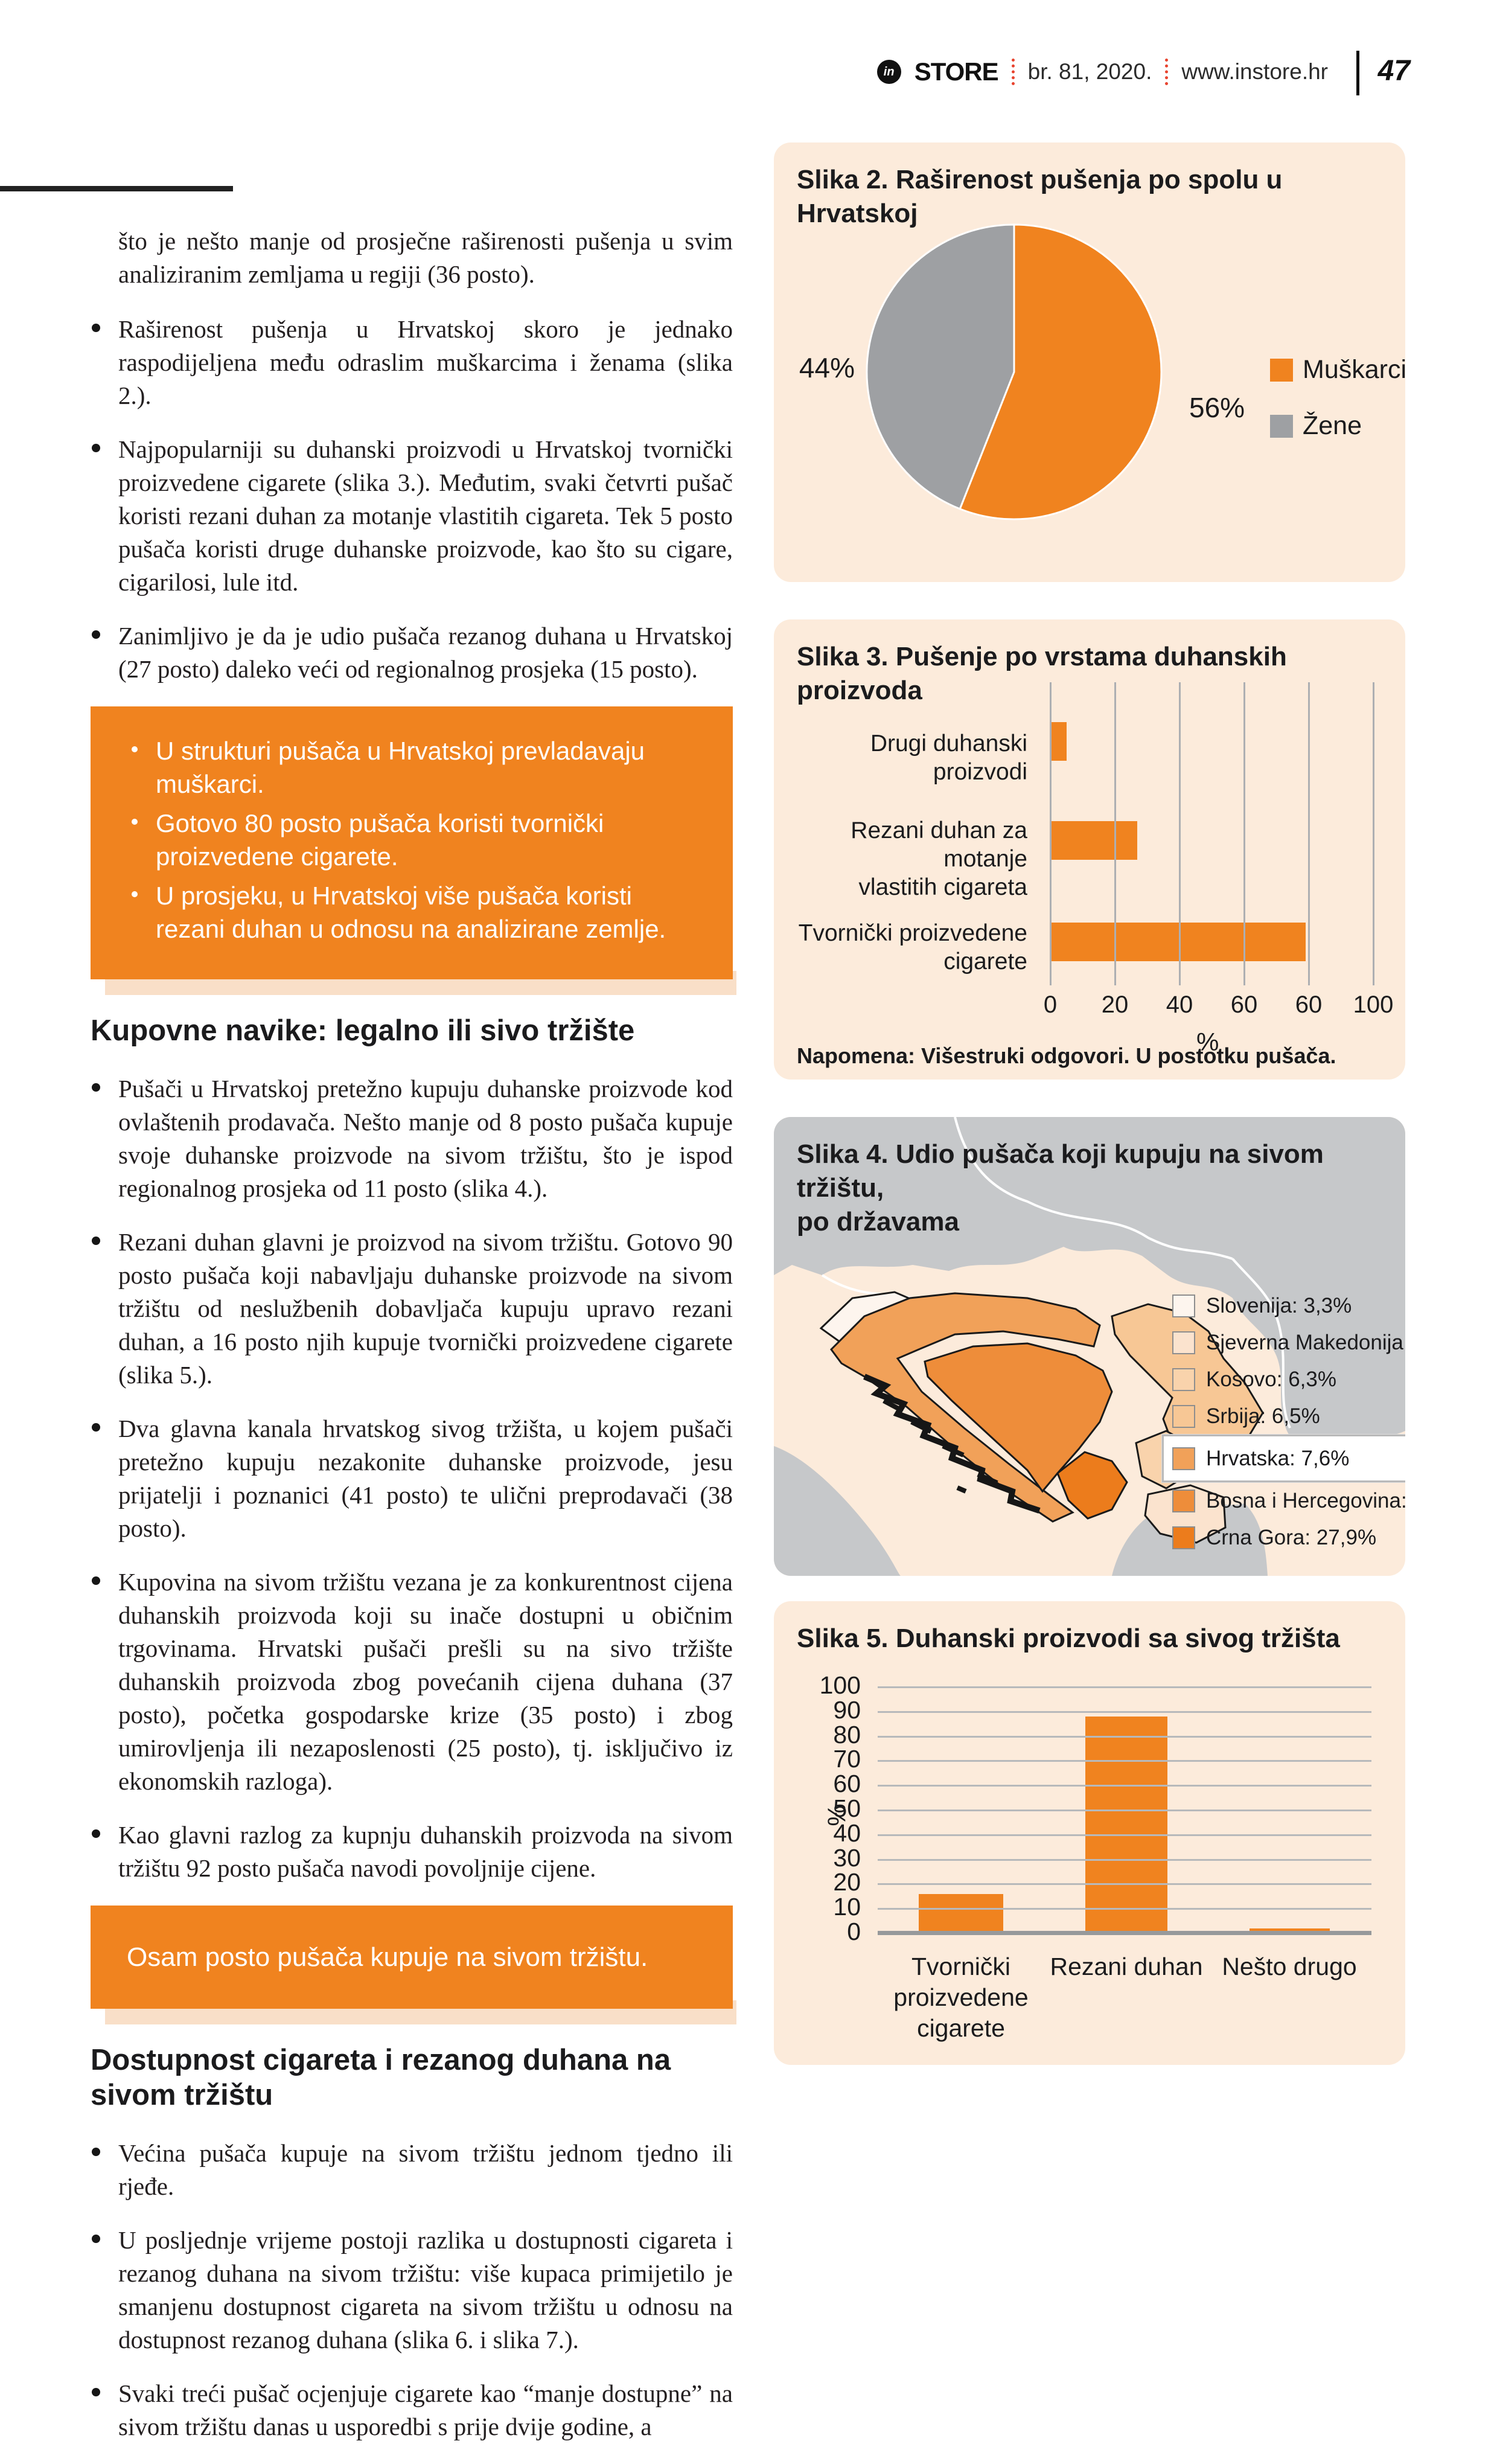  What do you see at coordinates (1167, 72) in the screenshot?
I see `dotted-separator-icon` at bounding box center [1167, 72].